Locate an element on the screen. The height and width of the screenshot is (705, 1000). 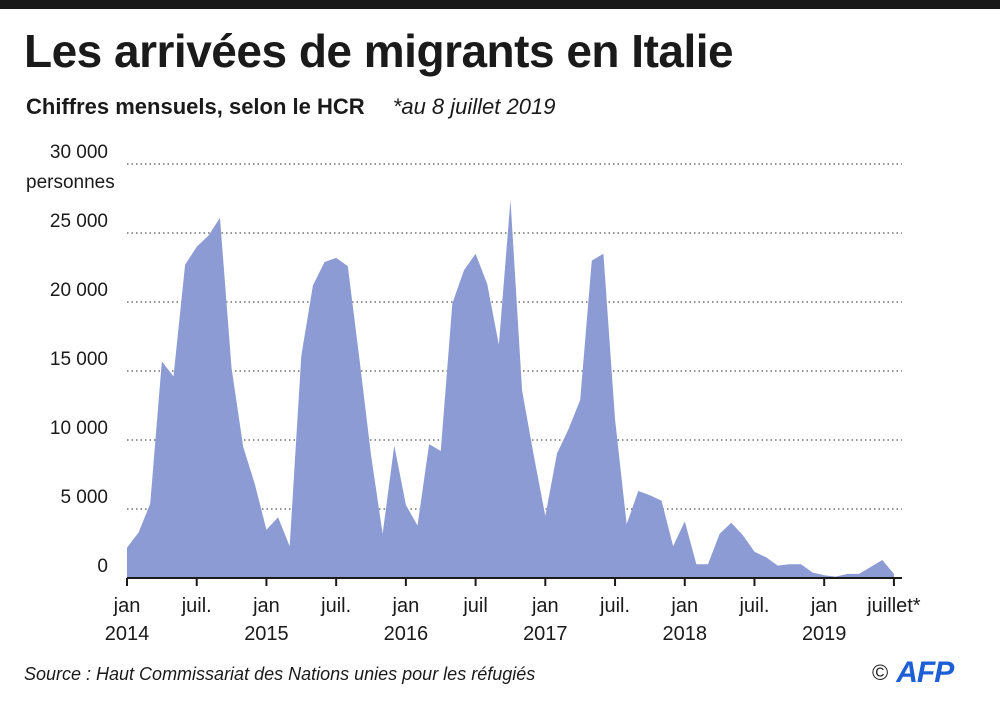
afp-logo: AFP is located at coordinates (925, 672).